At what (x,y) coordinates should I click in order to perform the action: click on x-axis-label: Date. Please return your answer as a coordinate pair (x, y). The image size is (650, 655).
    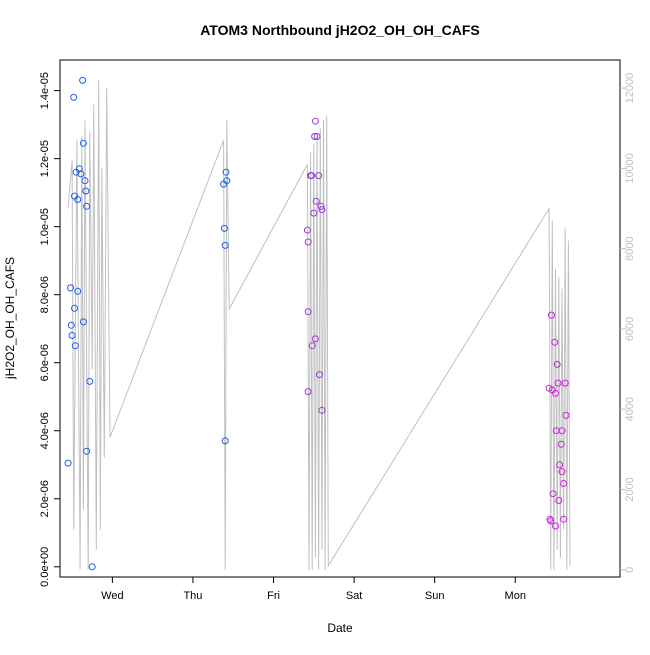
    Looking at the image, I should click on (340, 628).